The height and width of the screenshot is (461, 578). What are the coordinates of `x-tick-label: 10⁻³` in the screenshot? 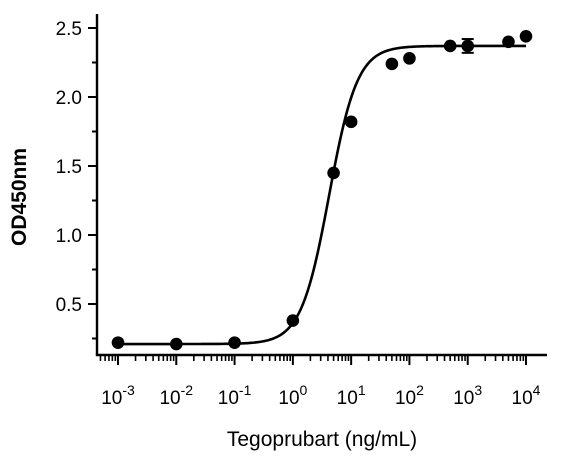 It's located at (118, 395).